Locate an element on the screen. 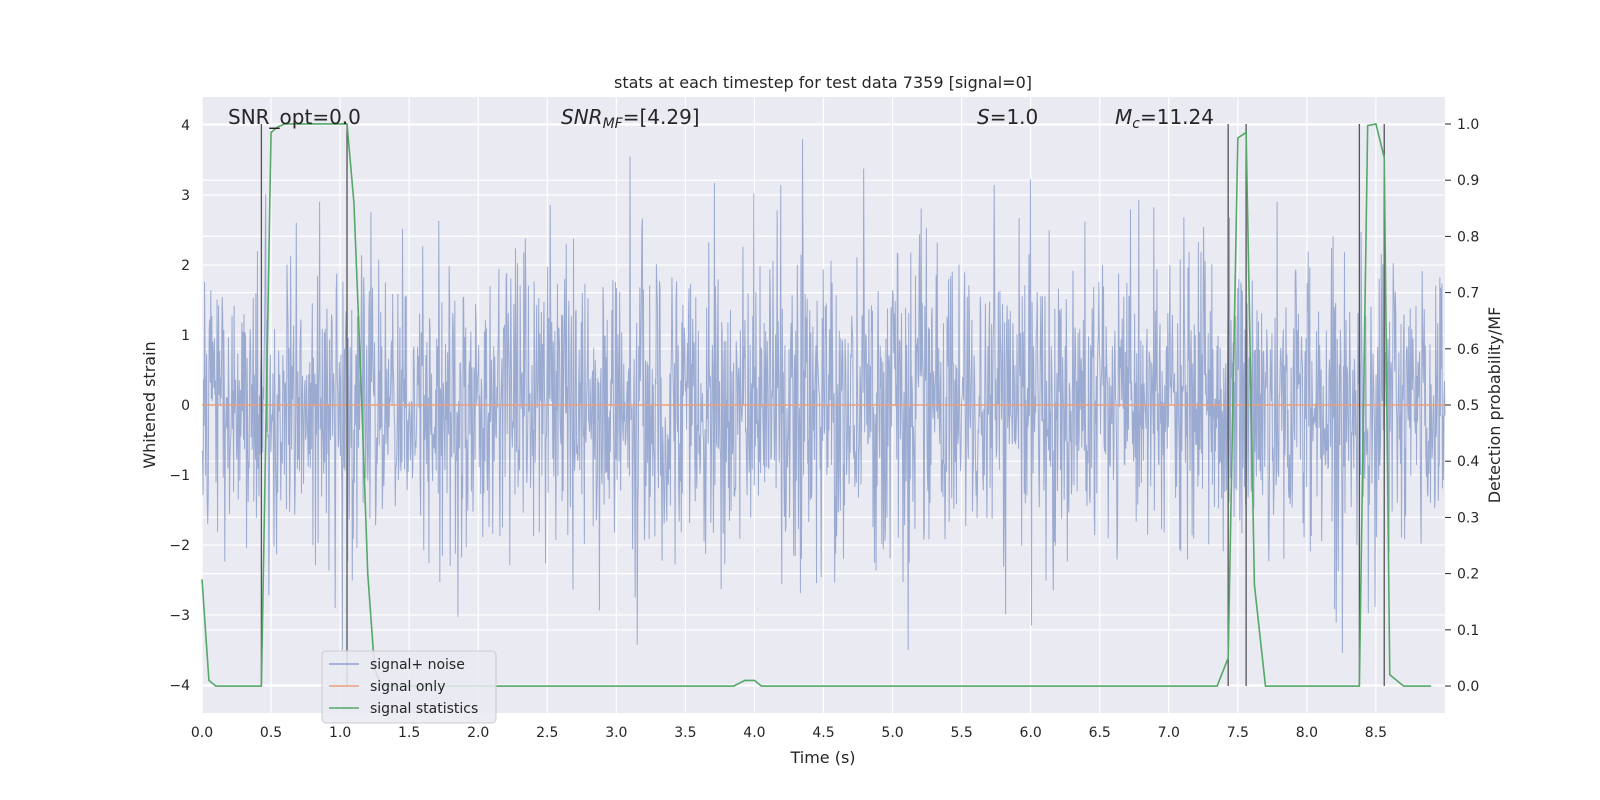 The image size is (1600, 800). annotation-s: S=1.0 is located at coordinates (1007, 117).